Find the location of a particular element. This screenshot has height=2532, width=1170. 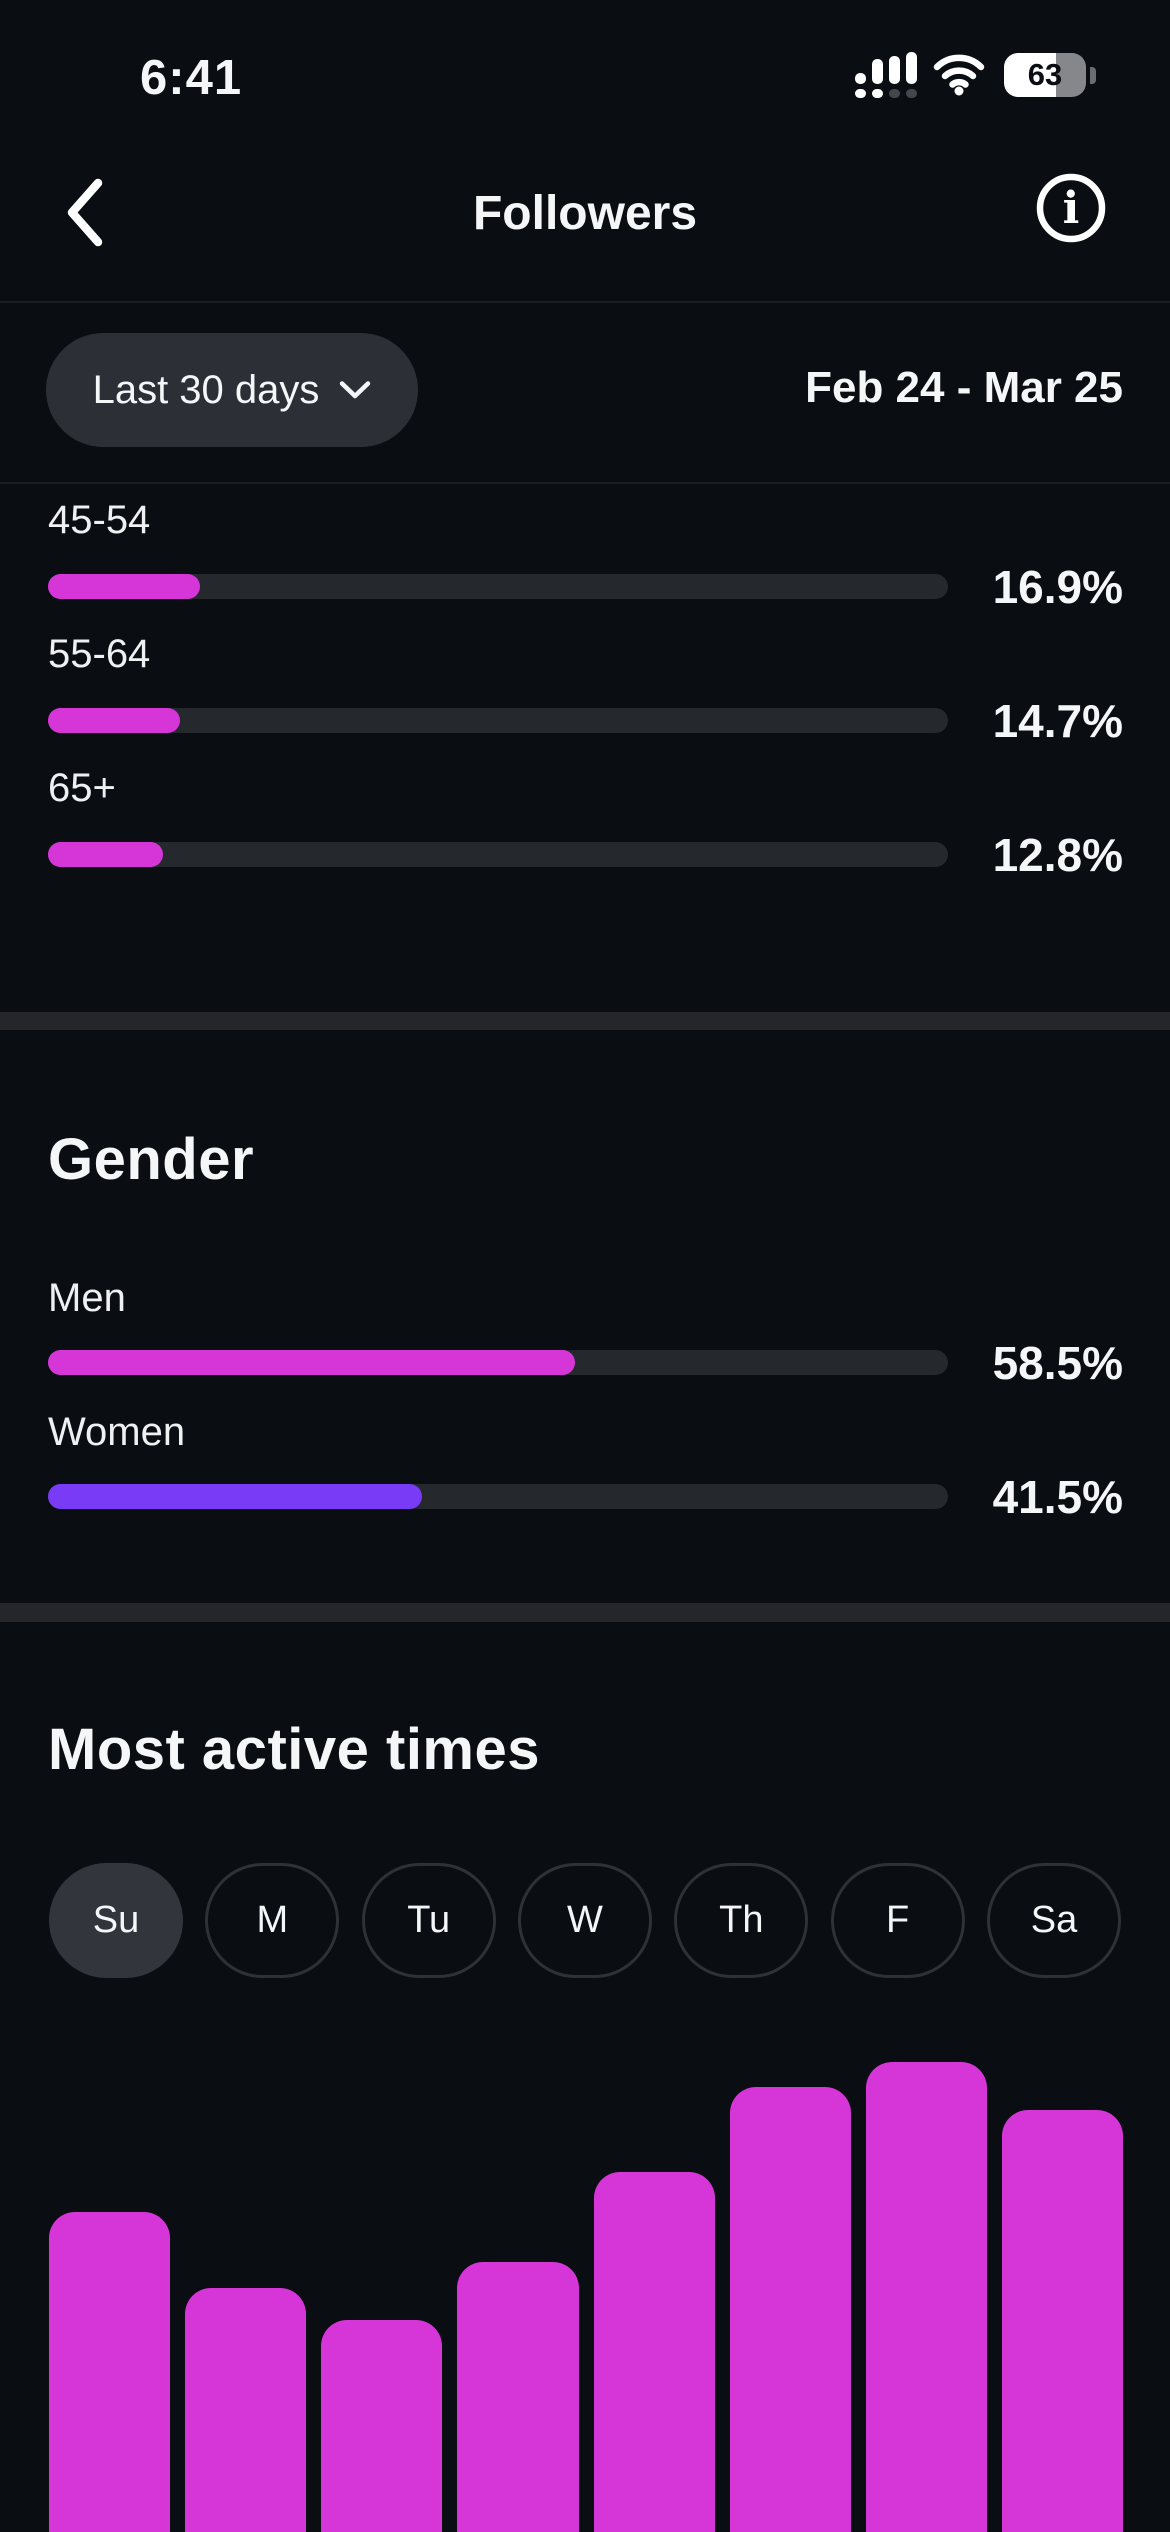

day-pill-monday: M is located at coordinates (272, 1920).